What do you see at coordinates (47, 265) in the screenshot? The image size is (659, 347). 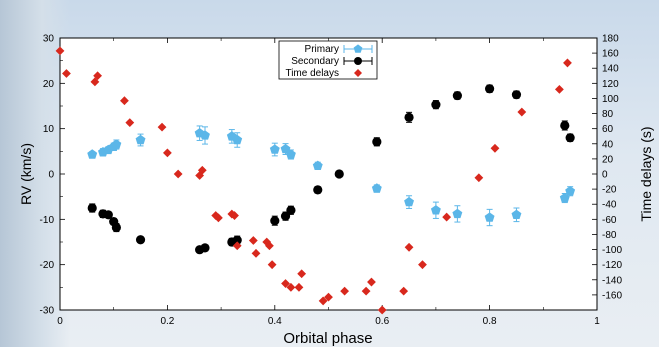 I see `y-tick-label: -20` at bounding box center [47, 265].